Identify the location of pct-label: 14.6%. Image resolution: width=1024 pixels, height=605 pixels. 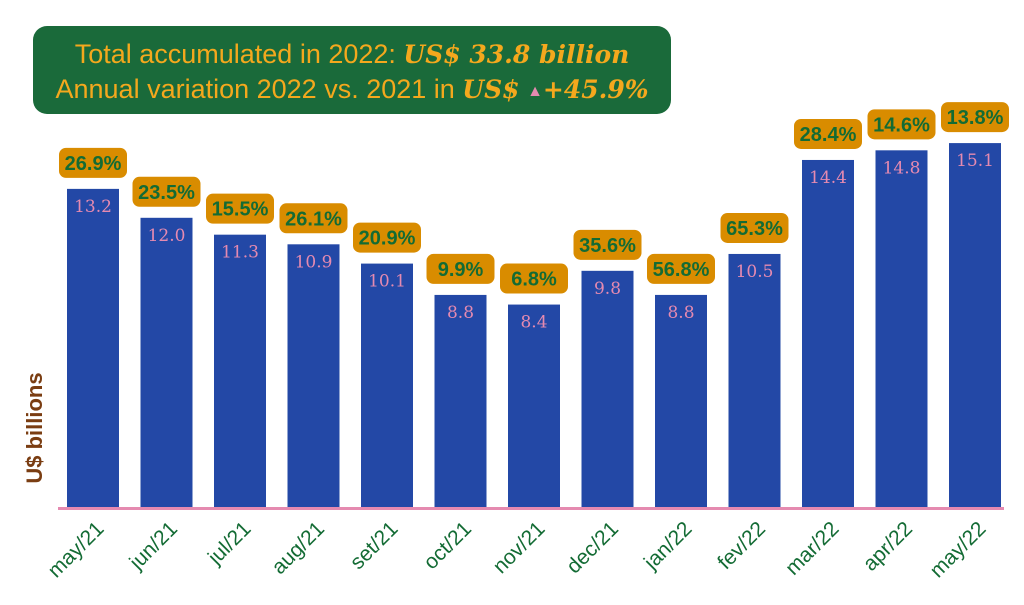
(901, 125).